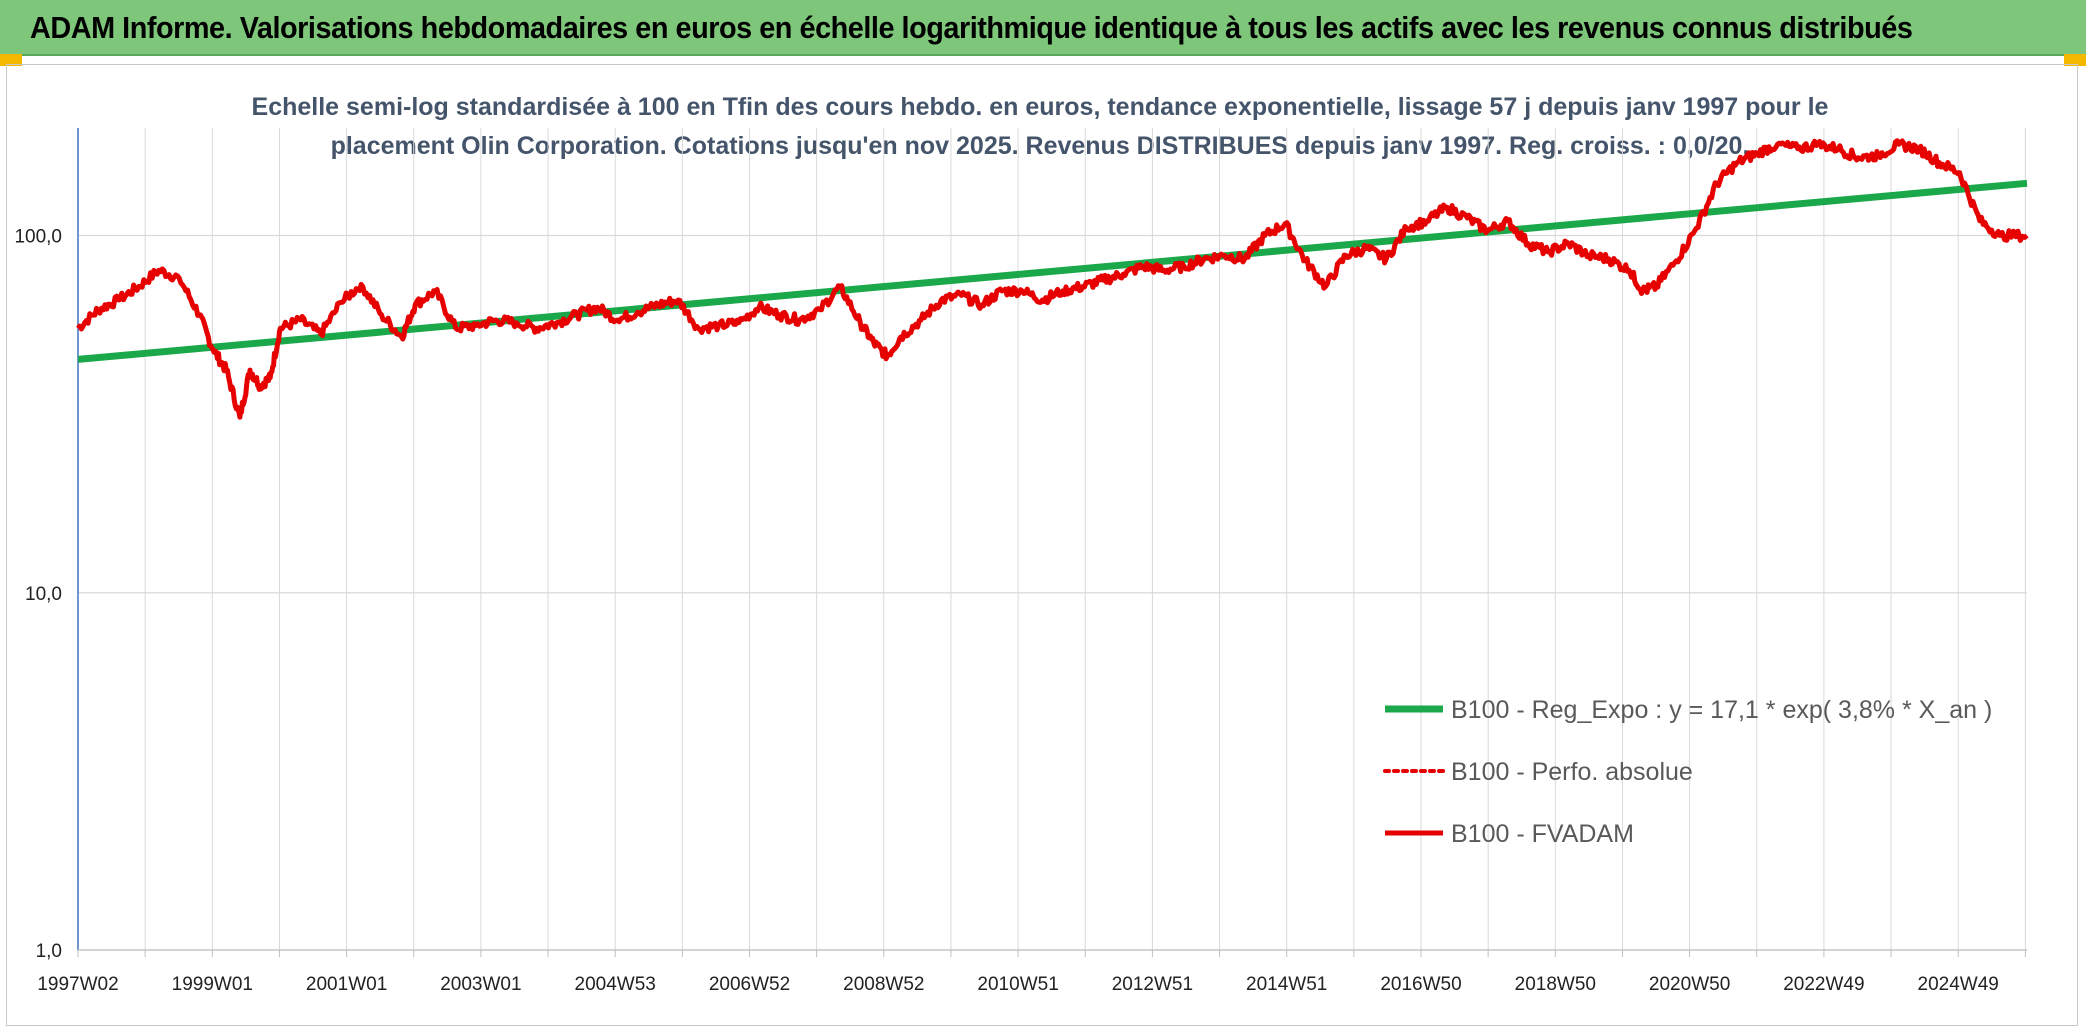 This screenshot has width=2086, height=1033. I want to click on corner-accent-right, so click(2075, 60).